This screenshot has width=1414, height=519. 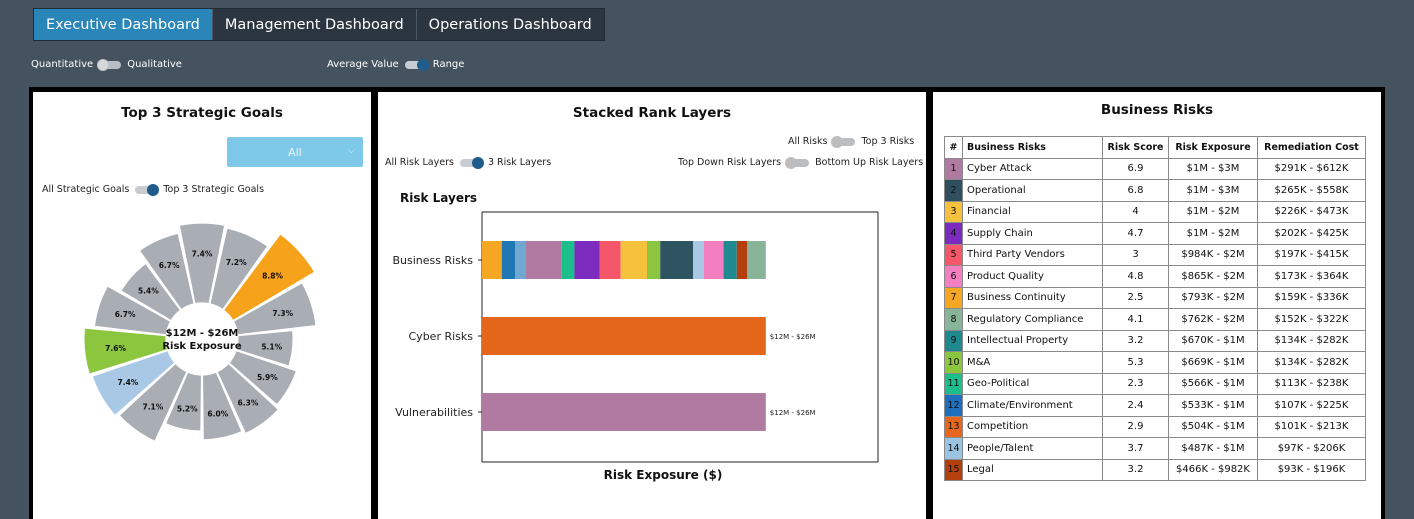 I want to click on polar-segment-label: 7.4%, so click(x=128, y=382).